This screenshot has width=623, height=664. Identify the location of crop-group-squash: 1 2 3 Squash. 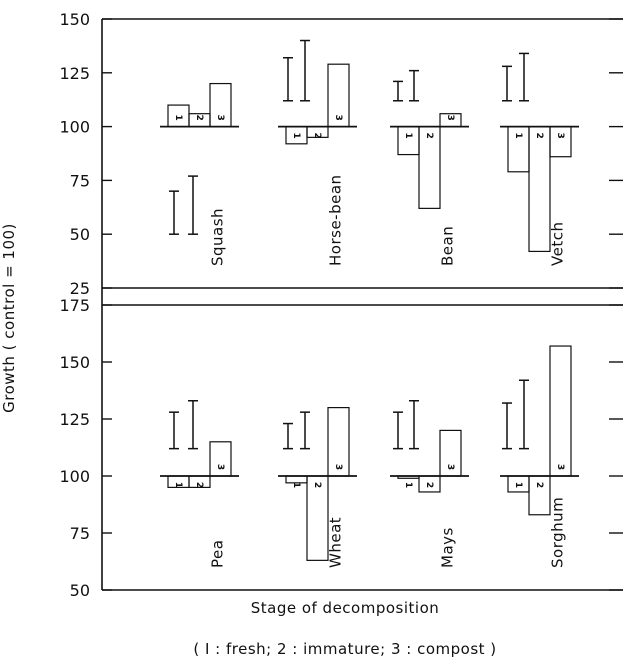
(199, 174).